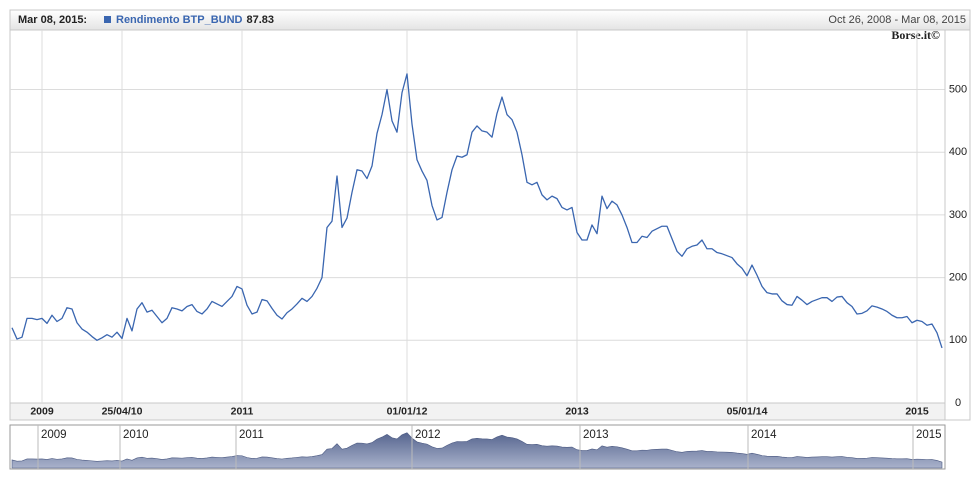 The width and height of the screenshot is (980, 478). I want to click on x-tick-label: 2015, so click(917, 411).